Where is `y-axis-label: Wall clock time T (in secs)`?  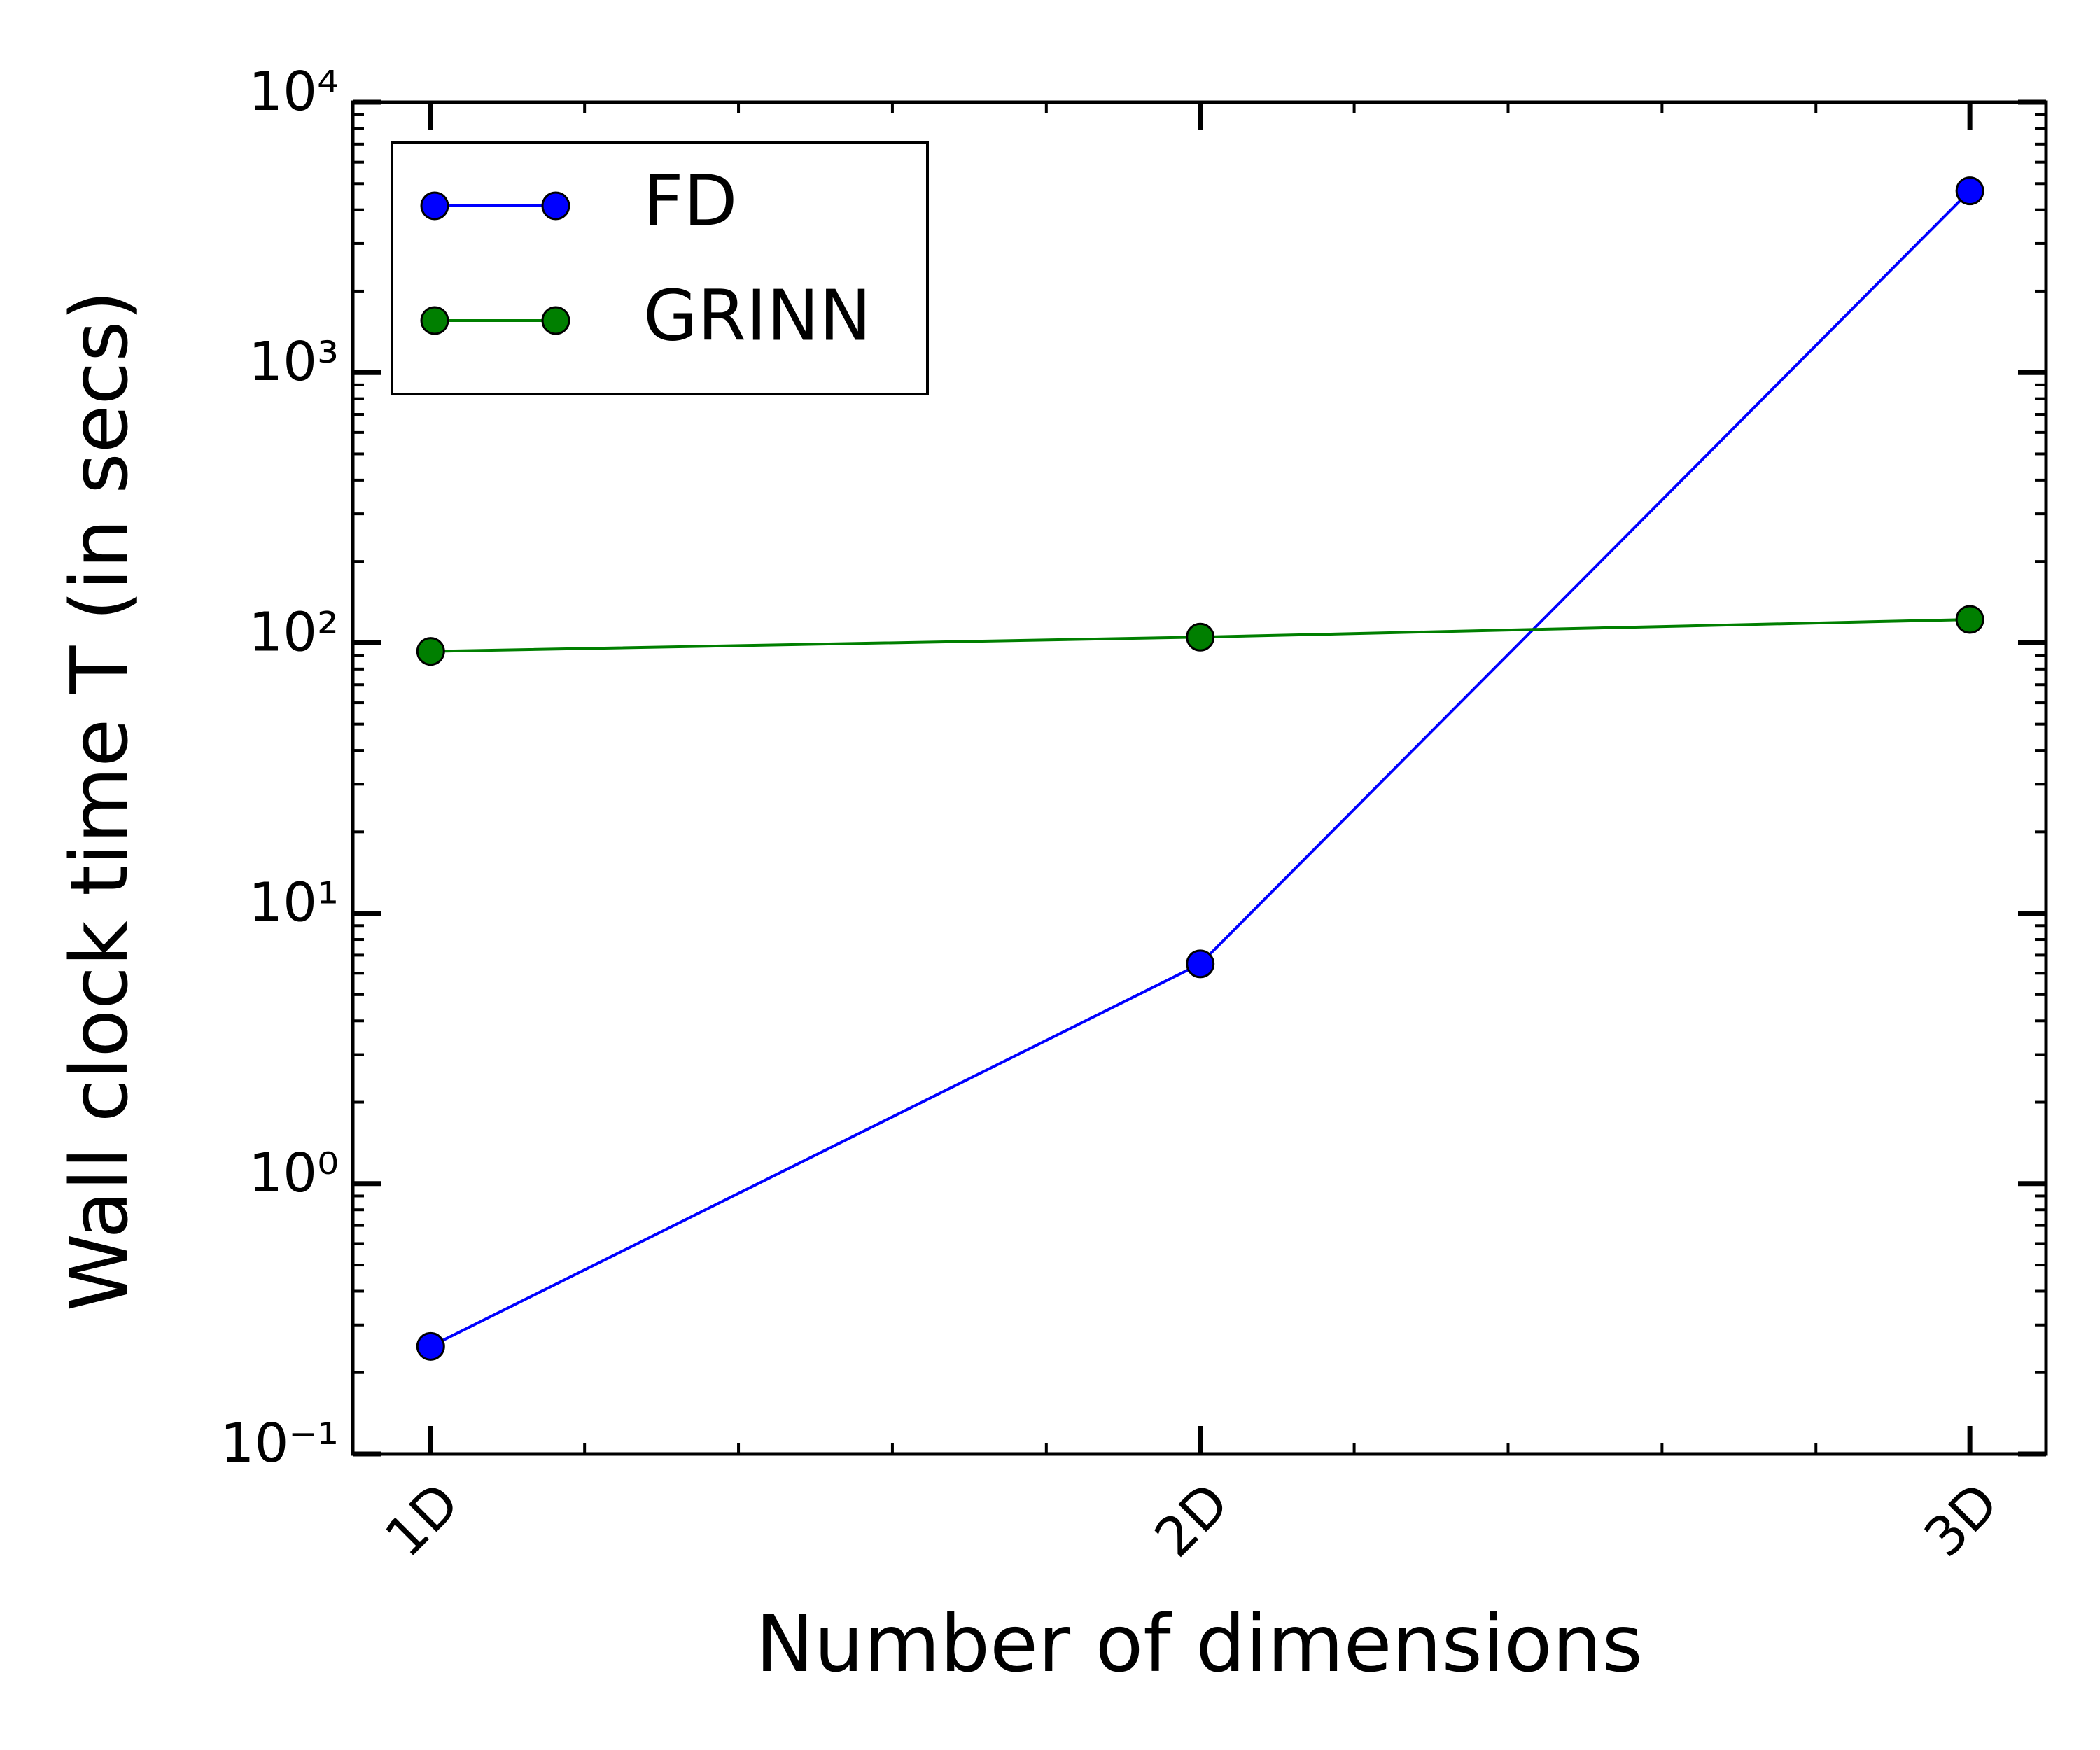
y-axis-label: Wall clock time T (in secs) is located at coordinates (100, 800).